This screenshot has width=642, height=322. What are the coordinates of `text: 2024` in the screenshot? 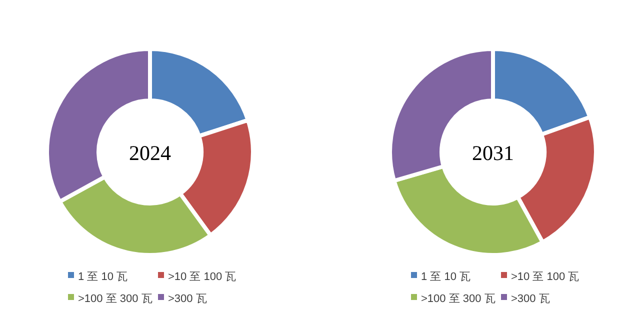 It's located at (150, 153).